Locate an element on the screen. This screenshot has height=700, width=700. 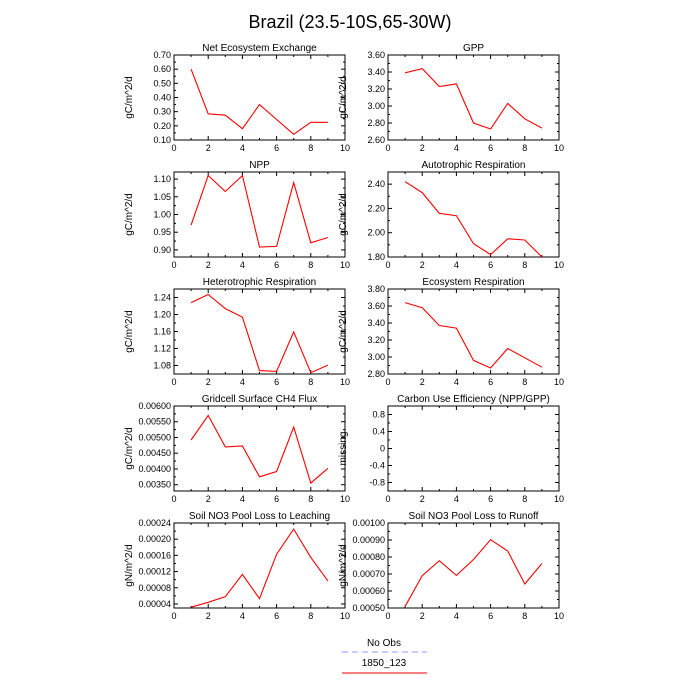
y-tick-label: 0 is located at coordinates (382, 449).